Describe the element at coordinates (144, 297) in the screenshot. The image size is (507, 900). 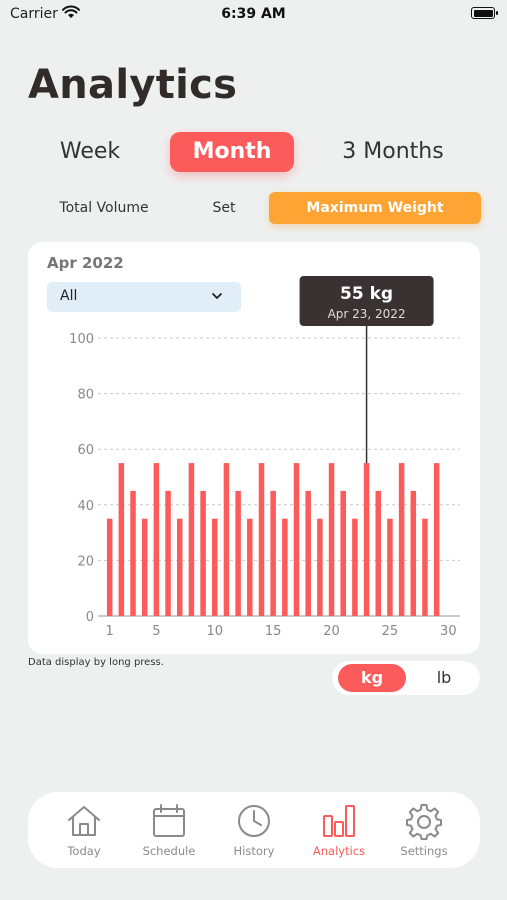
I see `exercise-filter-dropdown: All` at that location.